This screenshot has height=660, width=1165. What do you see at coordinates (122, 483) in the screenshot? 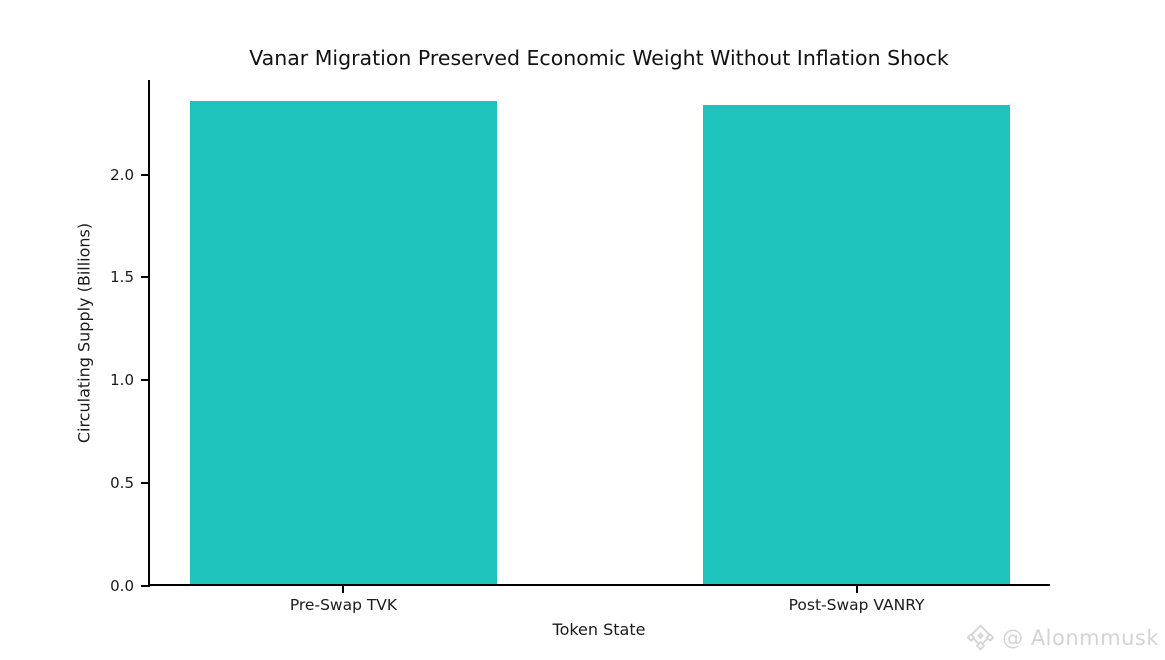
I see `y-tick-label: 0.5` at bounding box center [122, 483].